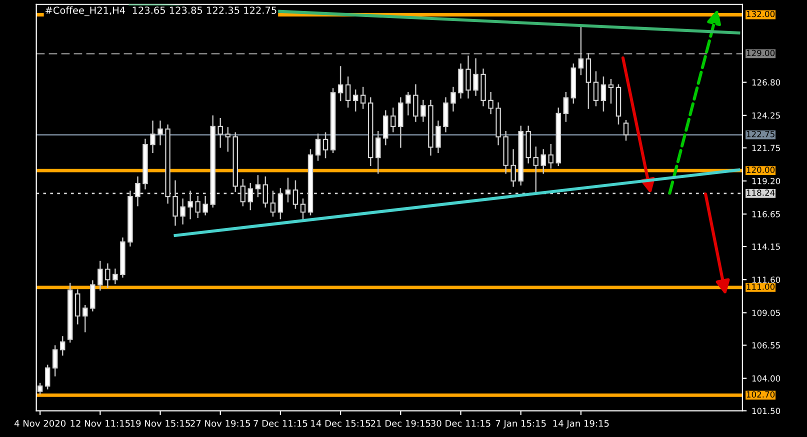 The width and height of the screenshot is (807, 437). Describe the element at coordinates (40, 423) in the screenshot. I see `x-tick-label: 4 Nov 2020` at that location.